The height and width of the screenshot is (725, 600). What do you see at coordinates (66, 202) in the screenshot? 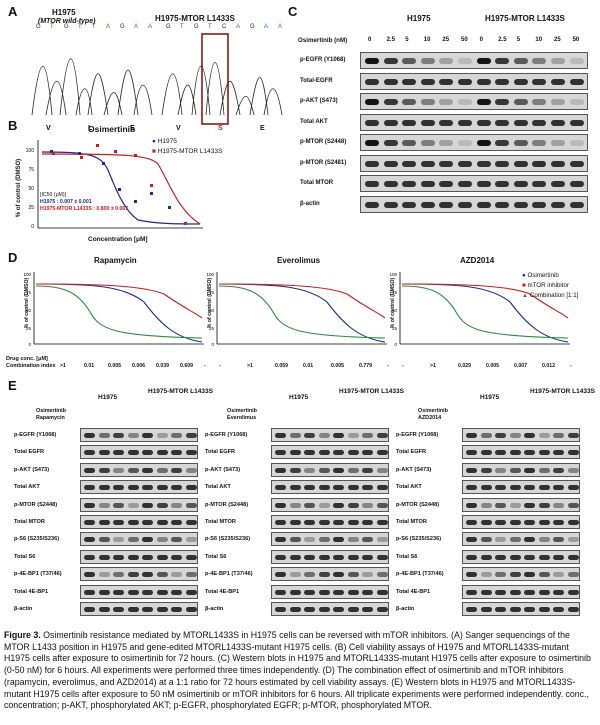
I see `panel-b-ic50-a: H1975 : 0.007 ± 0.001` at bounding box center [66, 202].